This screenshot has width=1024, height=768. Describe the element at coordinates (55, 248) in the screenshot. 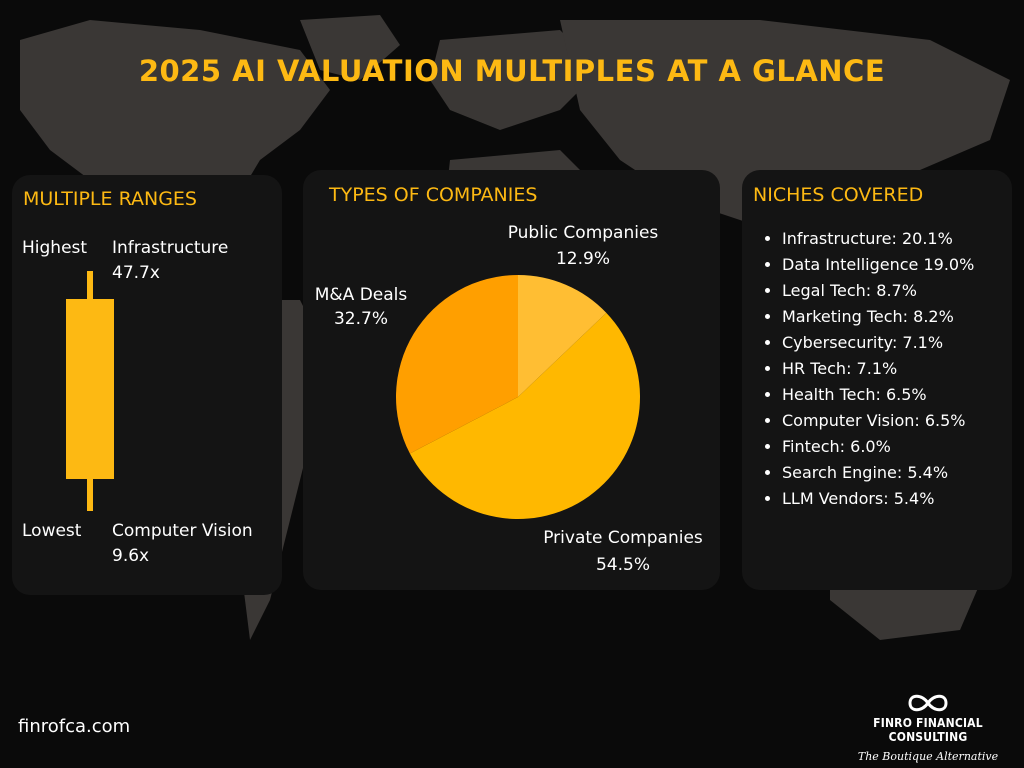

I see `highest-label: Highest` at that location.